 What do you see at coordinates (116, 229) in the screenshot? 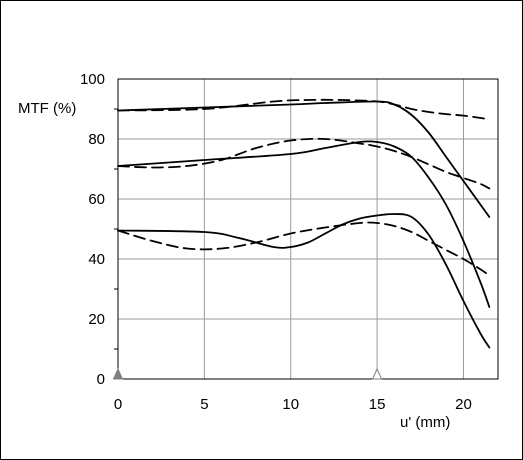
I see `minor-ticks` at bounding box center [116, 229].